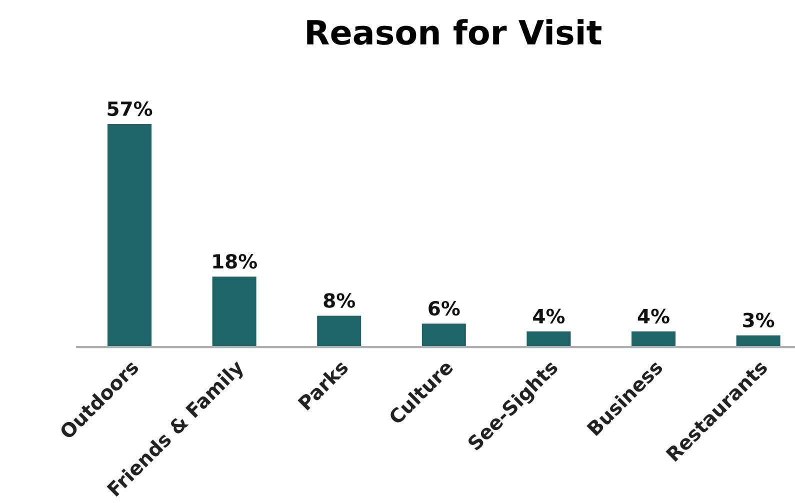 This screenshot has height=503, width=795. Describe the element at coordinates (340, 300) in the screenshot. I see `data-label: 8%` at that location.